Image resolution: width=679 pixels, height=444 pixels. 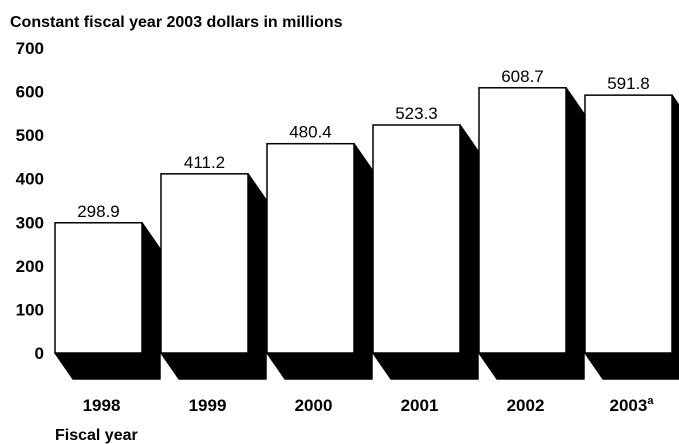 I want to click on bar-group: 523.3, so click(x=425, y=242).